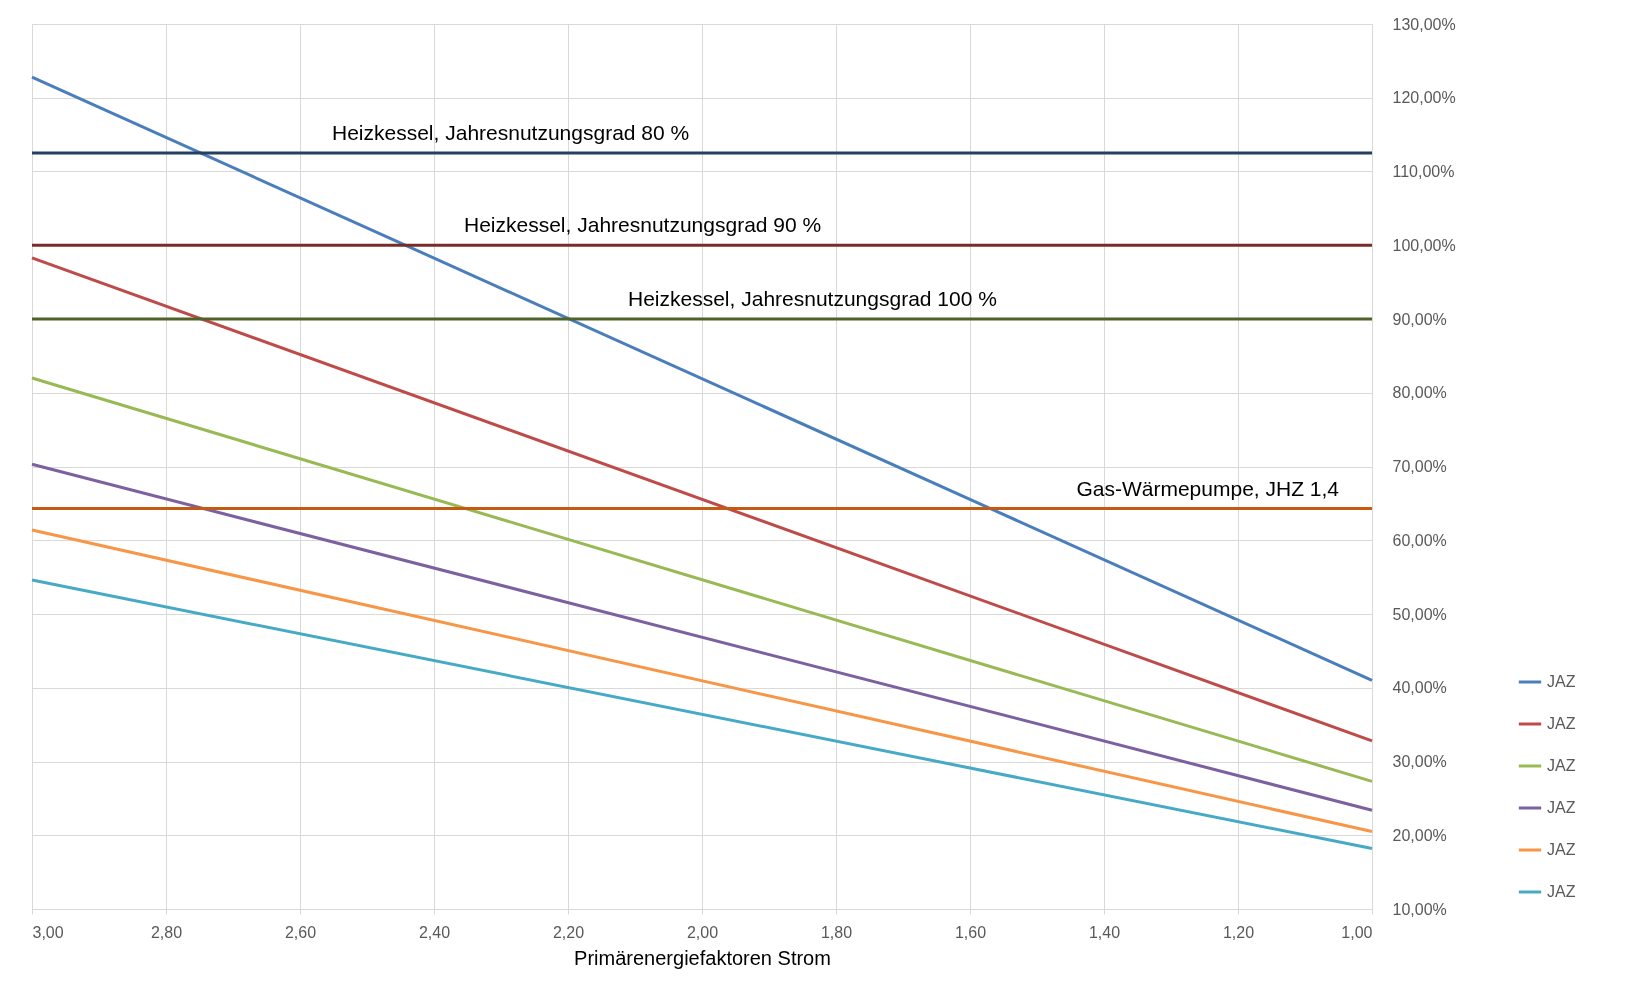 The width and height of the screenshot is (1626, 987). What do you see at coordinates (702, 957) in the screenshot?
I see `x-axis-title: Primärenergiefaktoren Strom` at bounding box center [702, 957].